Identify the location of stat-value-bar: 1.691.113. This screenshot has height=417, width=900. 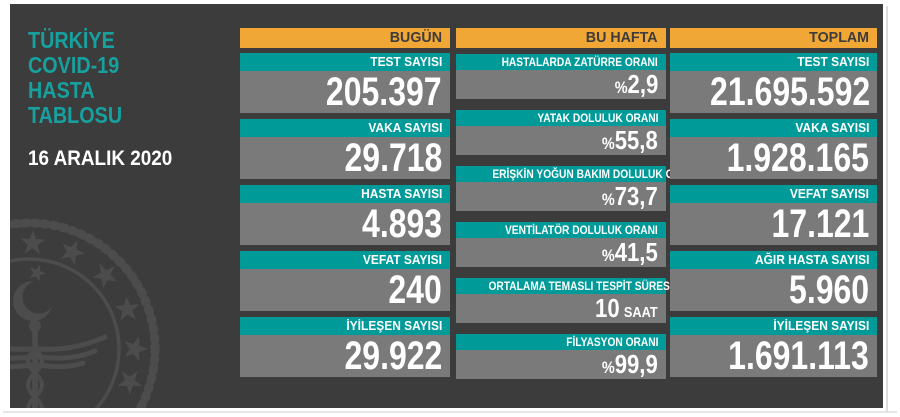
(773, 356).